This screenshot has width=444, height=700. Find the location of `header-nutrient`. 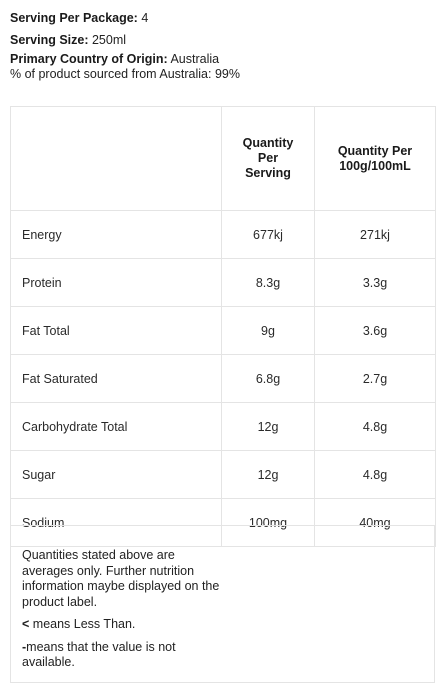

header-nutrient is located at coordinates (116, 158).